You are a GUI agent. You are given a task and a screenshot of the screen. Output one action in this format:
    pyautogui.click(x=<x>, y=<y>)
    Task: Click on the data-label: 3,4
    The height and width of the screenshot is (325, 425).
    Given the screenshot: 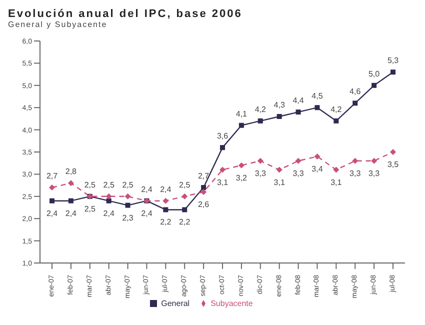 What is the action you would take?
    pyautogui.click(x=318, y=169)
    